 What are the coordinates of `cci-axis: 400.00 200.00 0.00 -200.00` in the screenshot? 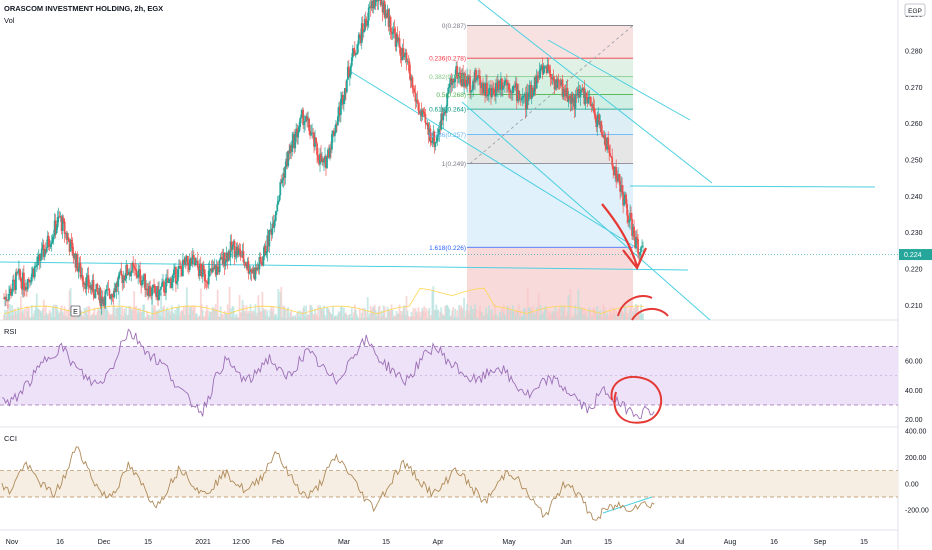 It's located at (917, 471).